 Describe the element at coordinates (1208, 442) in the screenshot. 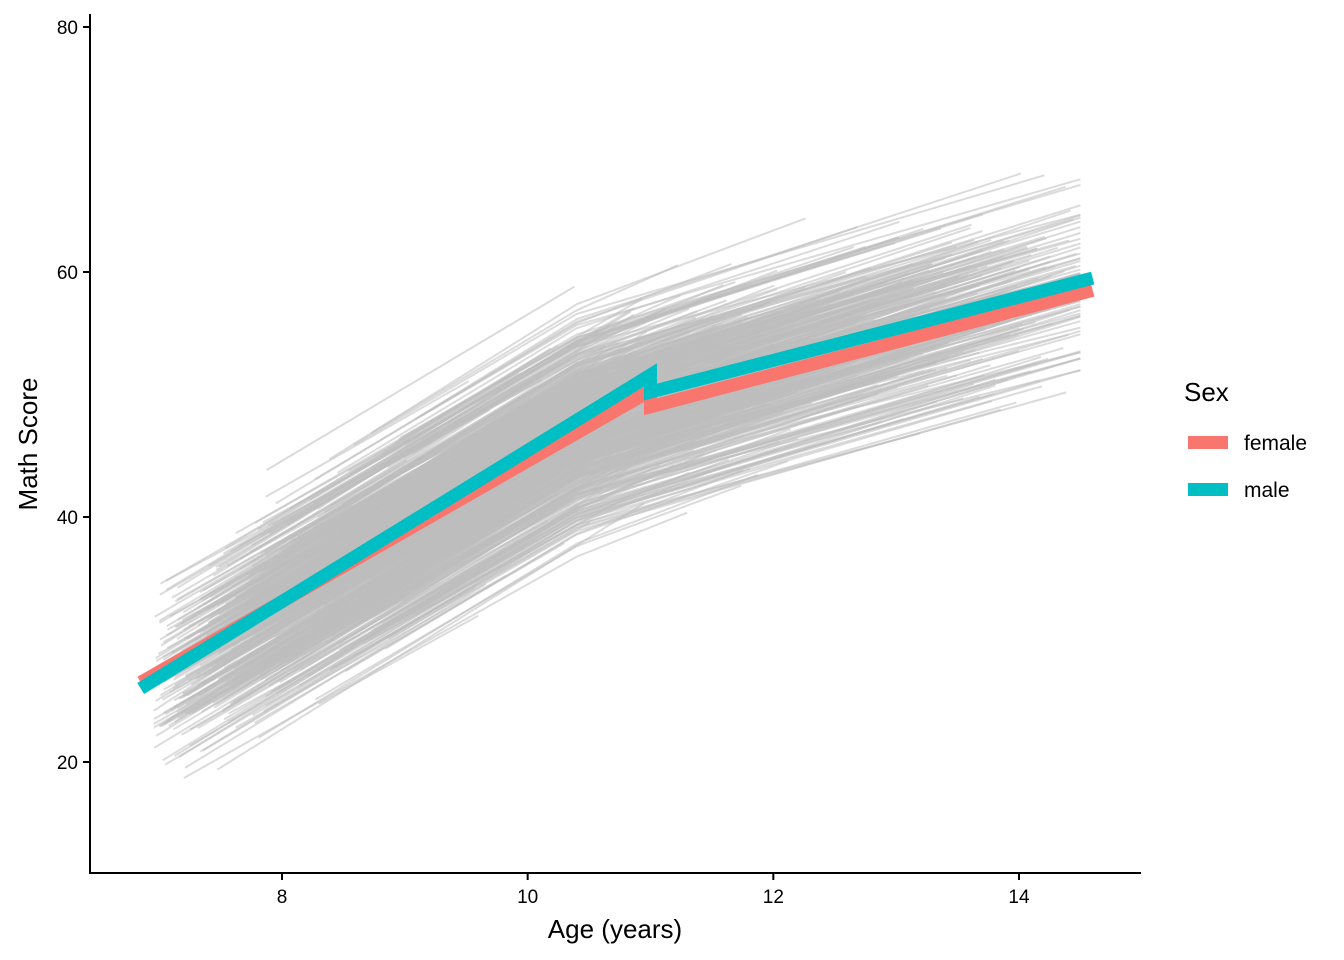

I see `legend-key-female` at that location.